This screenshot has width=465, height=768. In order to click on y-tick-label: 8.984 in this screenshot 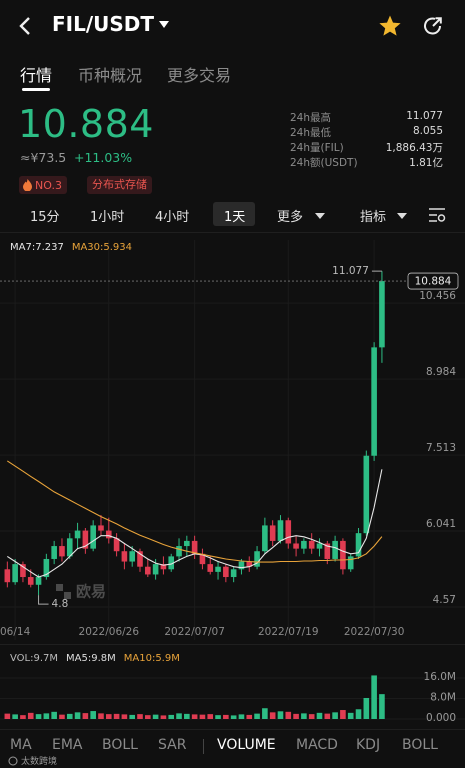, I will do `click(441, 372)`.